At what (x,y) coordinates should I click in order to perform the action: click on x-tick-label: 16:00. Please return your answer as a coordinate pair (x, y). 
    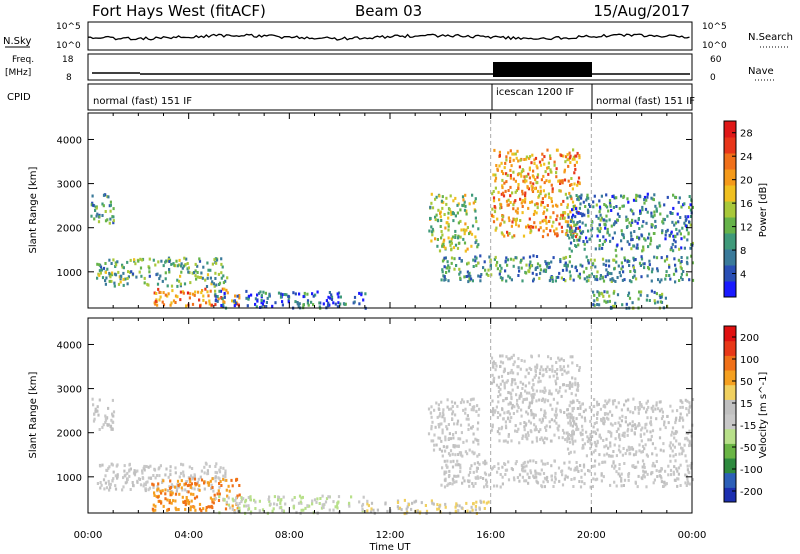
    Looking at the image, I should click on (490, 535).